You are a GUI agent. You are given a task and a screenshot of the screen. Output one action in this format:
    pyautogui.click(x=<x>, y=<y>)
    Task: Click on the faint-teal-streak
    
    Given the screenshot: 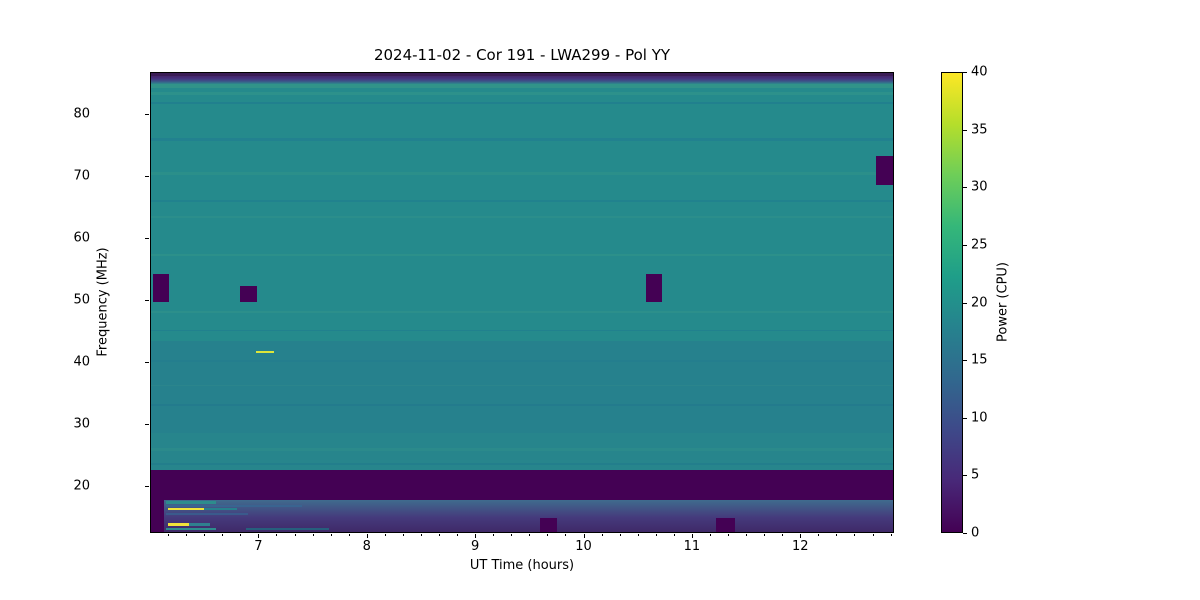 What is the action you would take?
    pyautogui.click(x=288, y=528)
    